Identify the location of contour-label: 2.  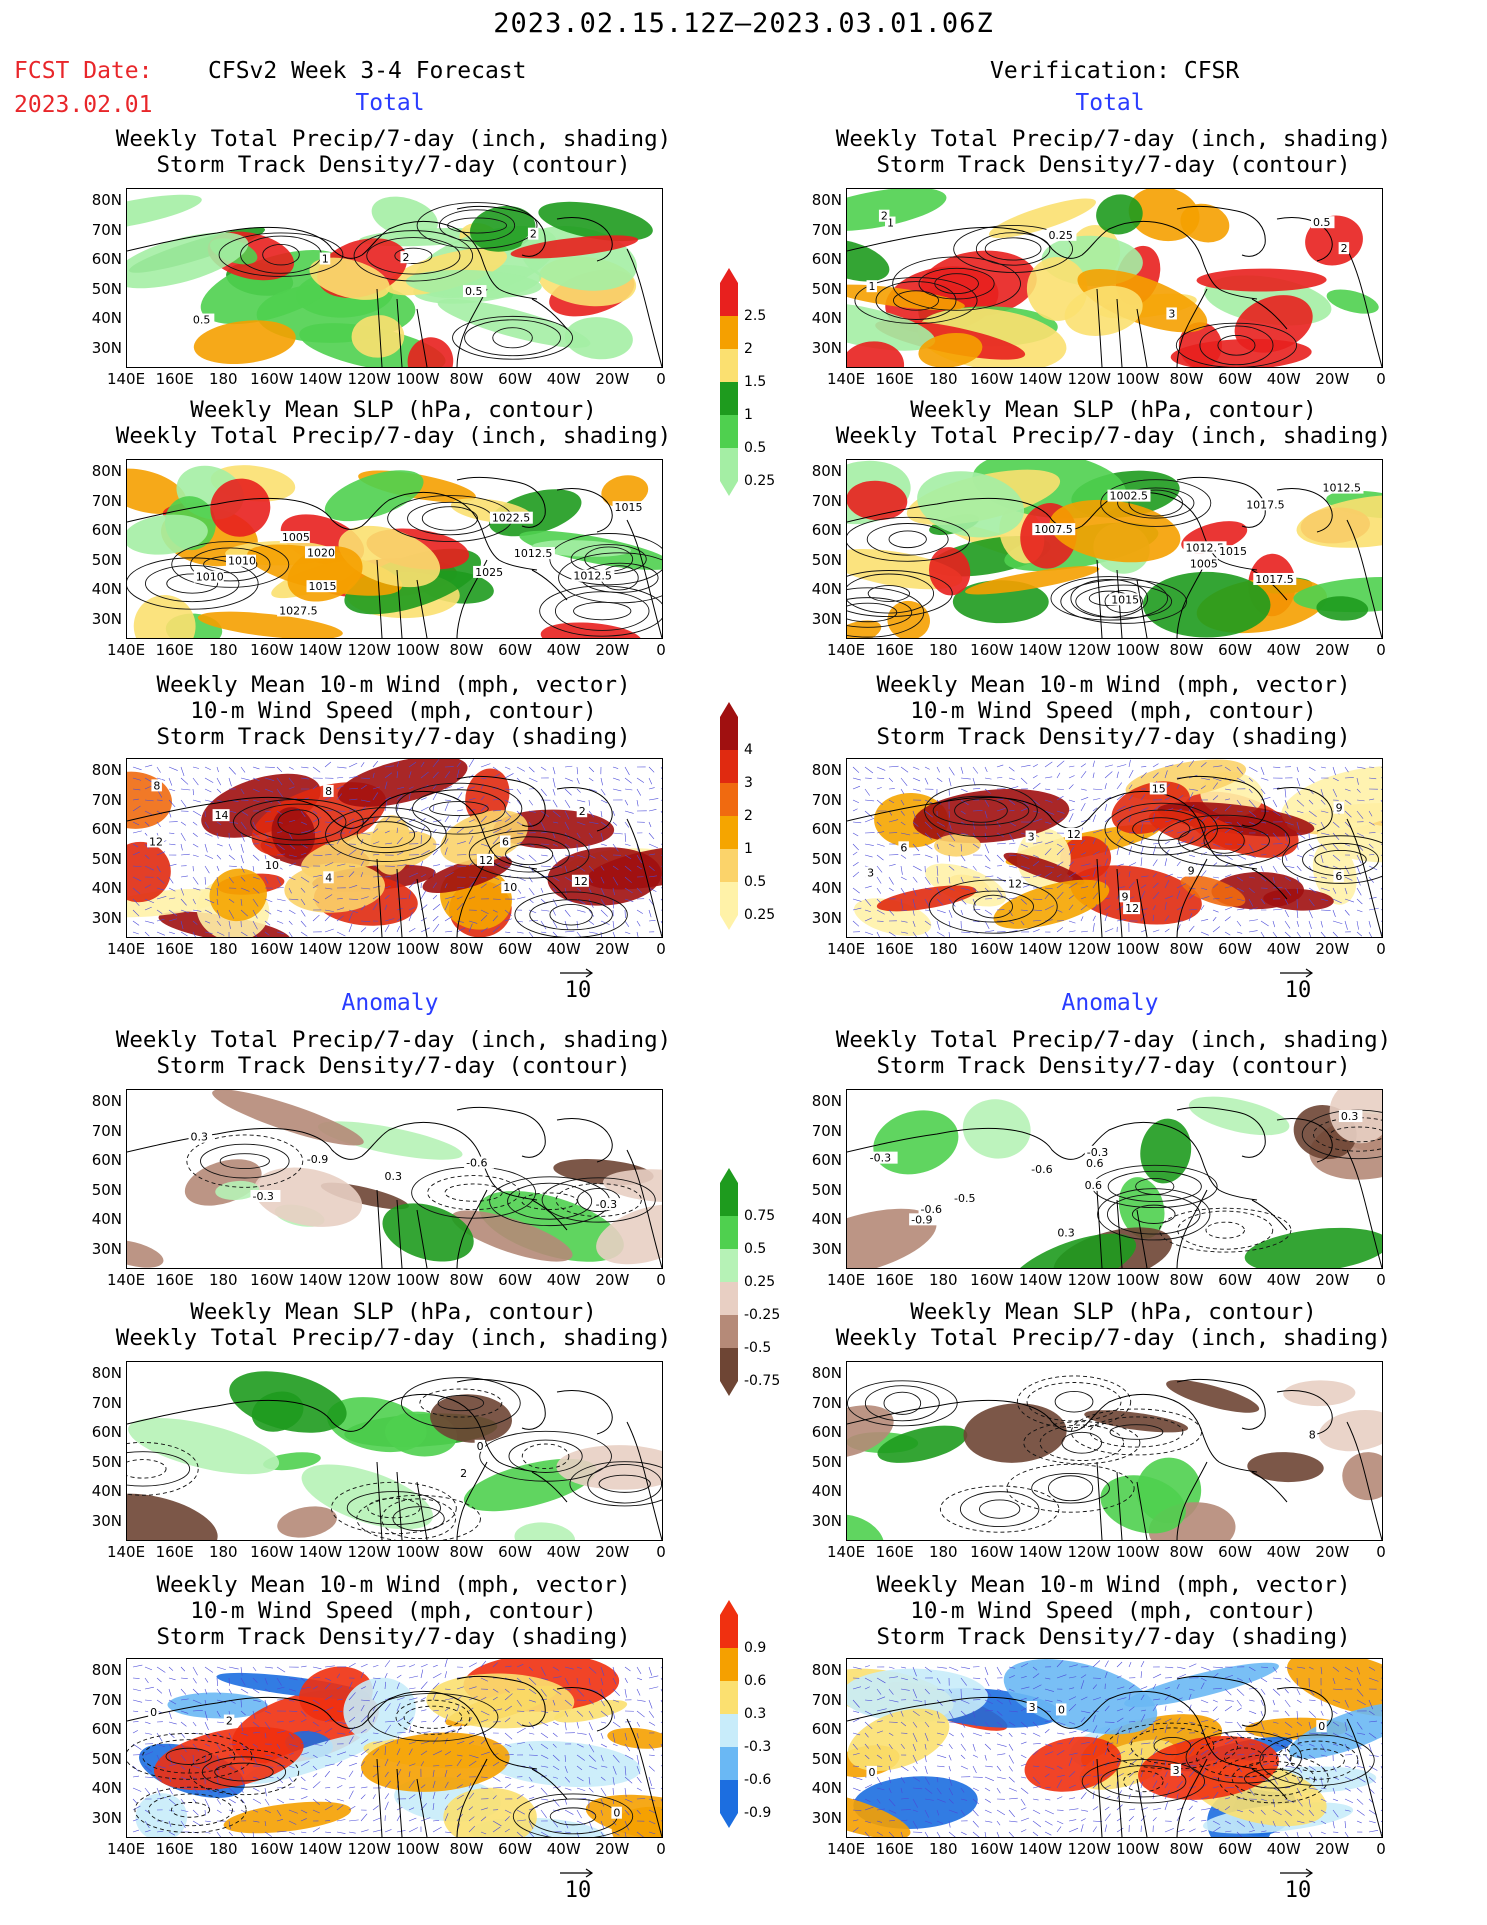
(533, 234).